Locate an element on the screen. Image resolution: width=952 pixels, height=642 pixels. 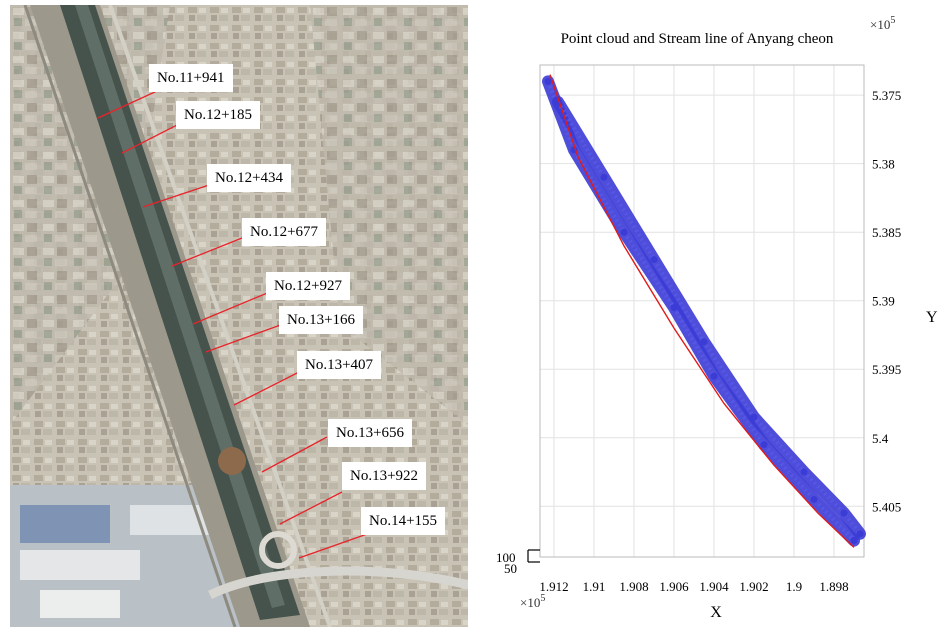
y-tick-label: 5.39 is located at coordinates (883, 301).